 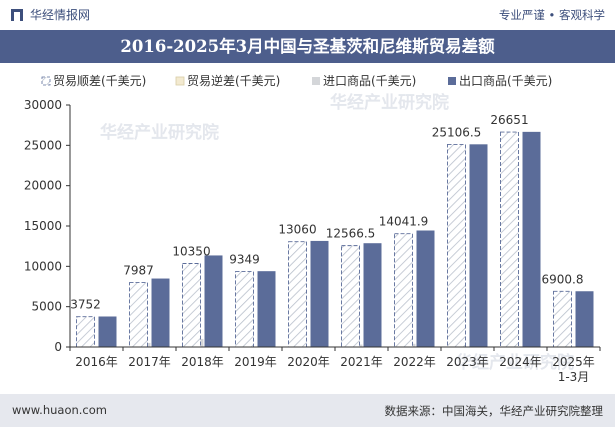 I want to click on y-tick-label: 15000, so click(x=43, y=226).